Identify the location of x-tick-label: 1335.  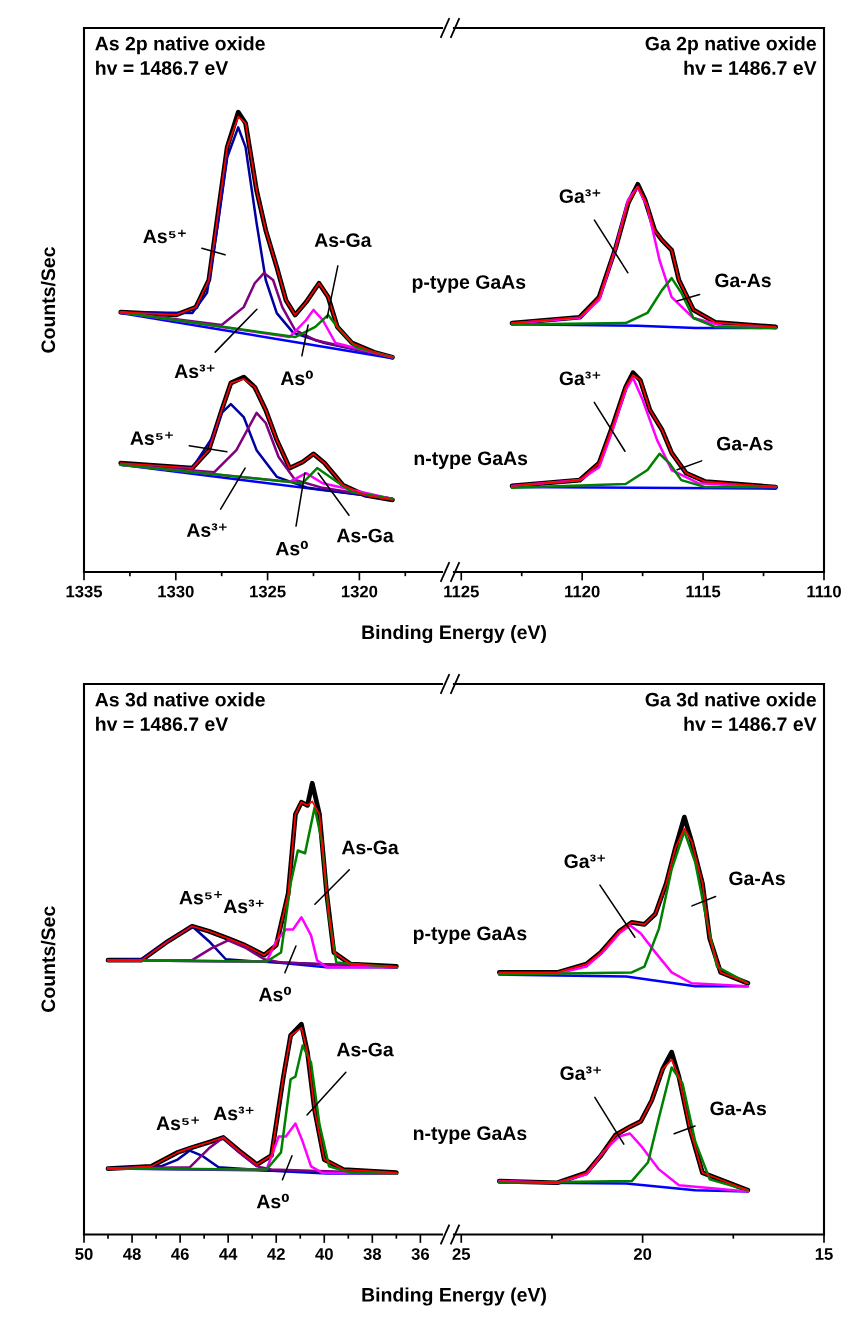
(84, 591).